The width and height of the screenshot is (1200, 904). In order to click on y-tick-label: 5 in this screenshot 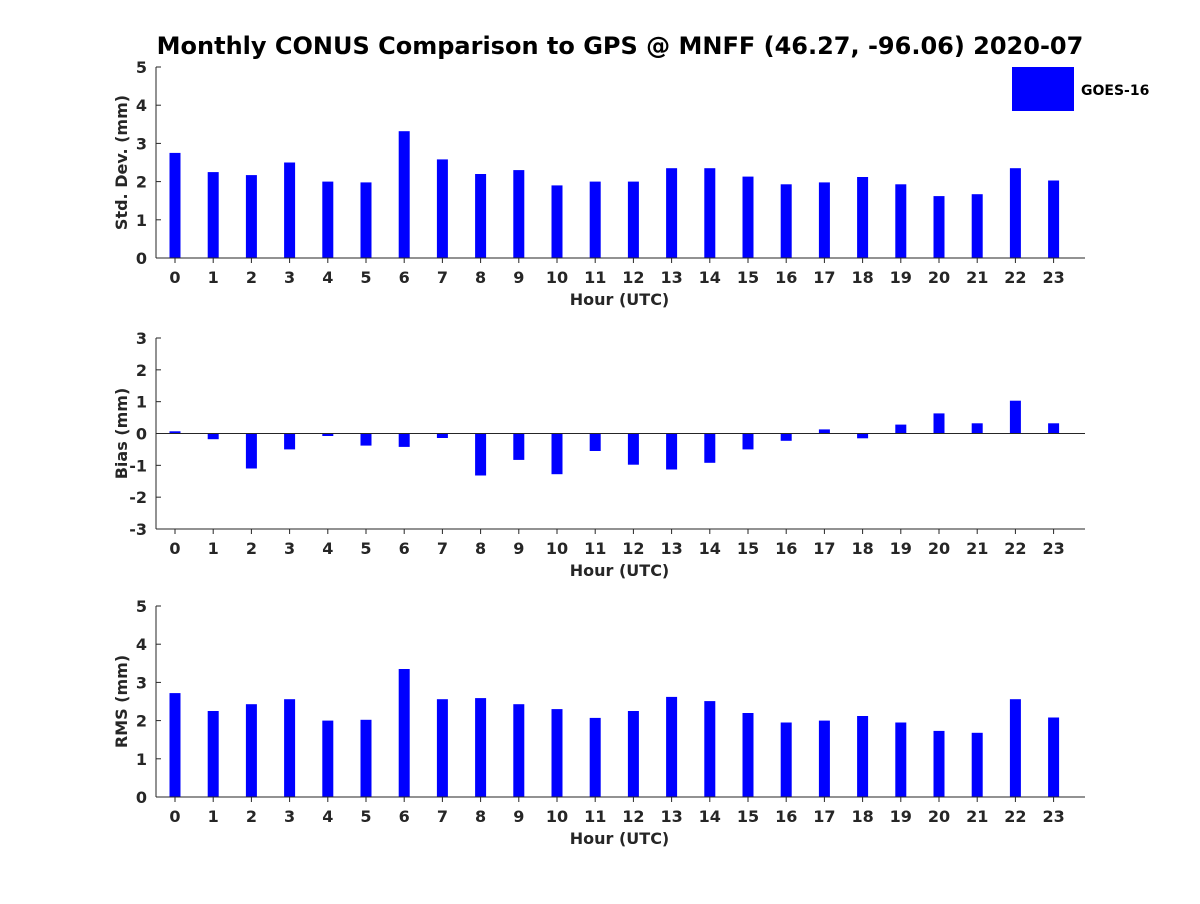, I will do `click(141, 606)`.